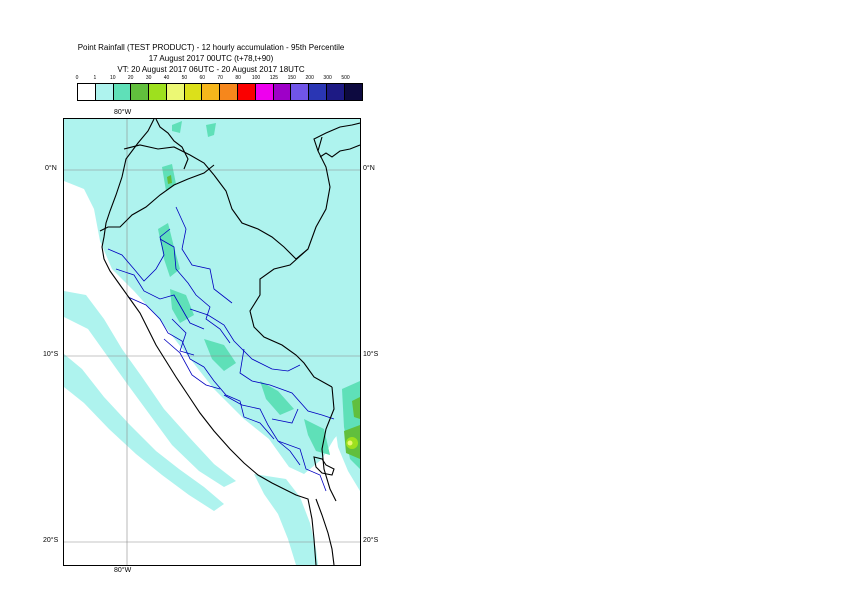 The width and height of the screenshot is (842, 596). I want to click on peru-bolivia-border, so click(329, 444).